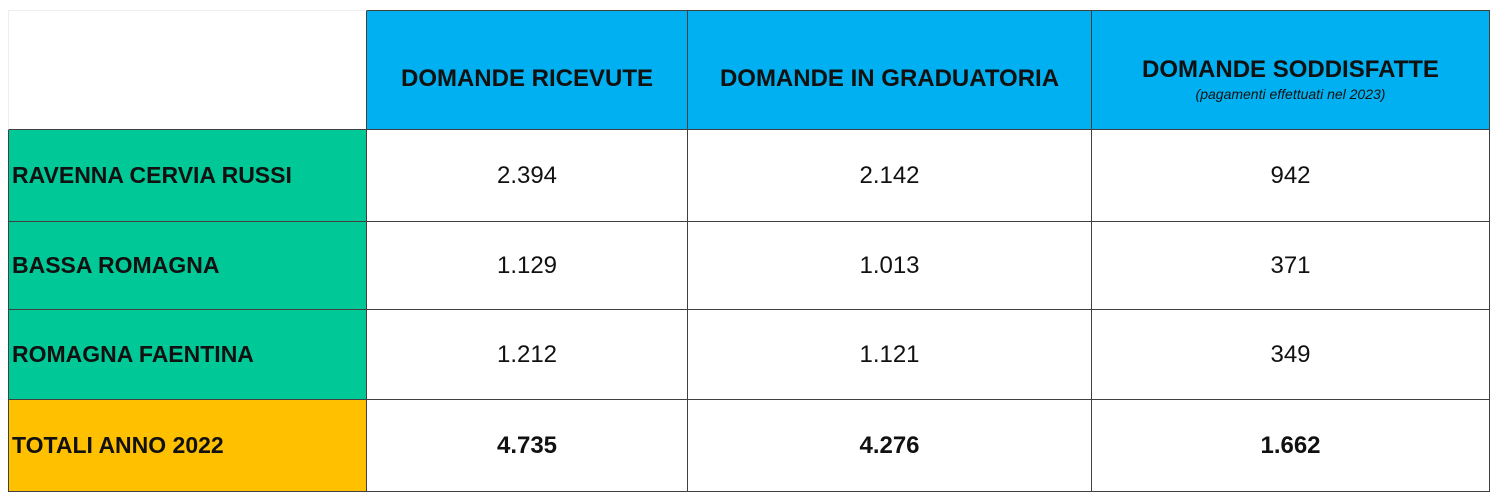 The height and width of the screenshot is (503, 1499). I want to click on value-cell: 349, so click(1291, 355).